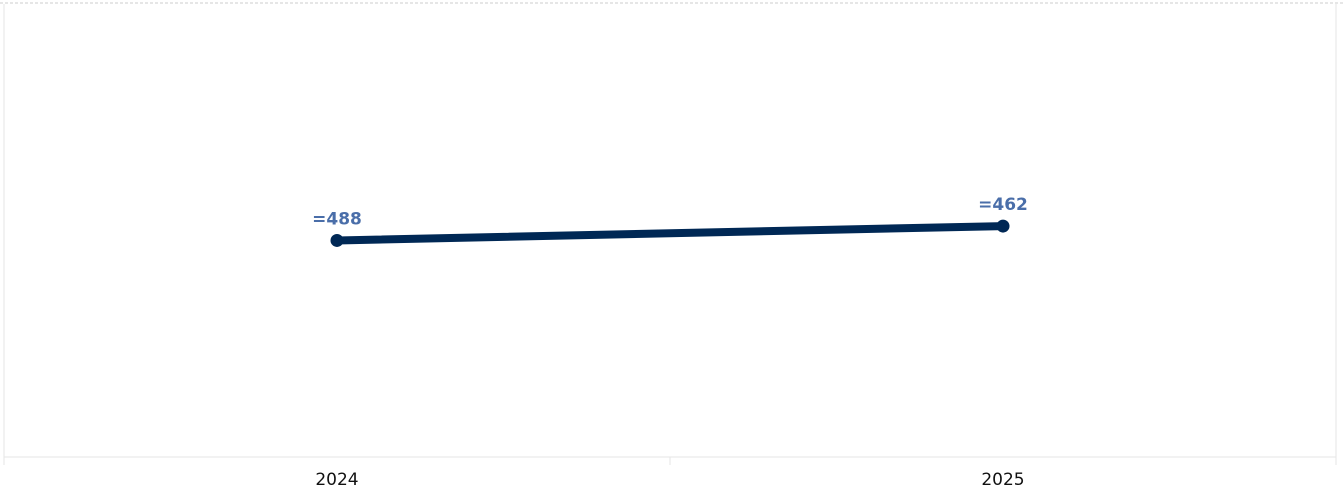 Image resolution: width=1343 pixels, height=490 pixels. I want to click on series-layer, so click(670, 233).